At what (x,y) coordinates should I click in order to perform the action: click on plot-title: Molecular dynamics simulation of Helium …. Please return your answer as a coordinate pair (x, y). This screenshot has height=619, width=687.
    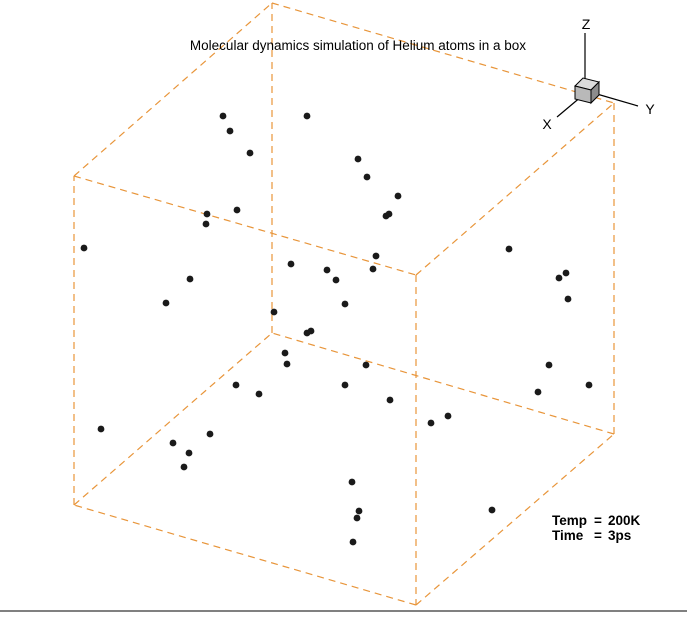
    Looking at the image, I should click on (358, 45).